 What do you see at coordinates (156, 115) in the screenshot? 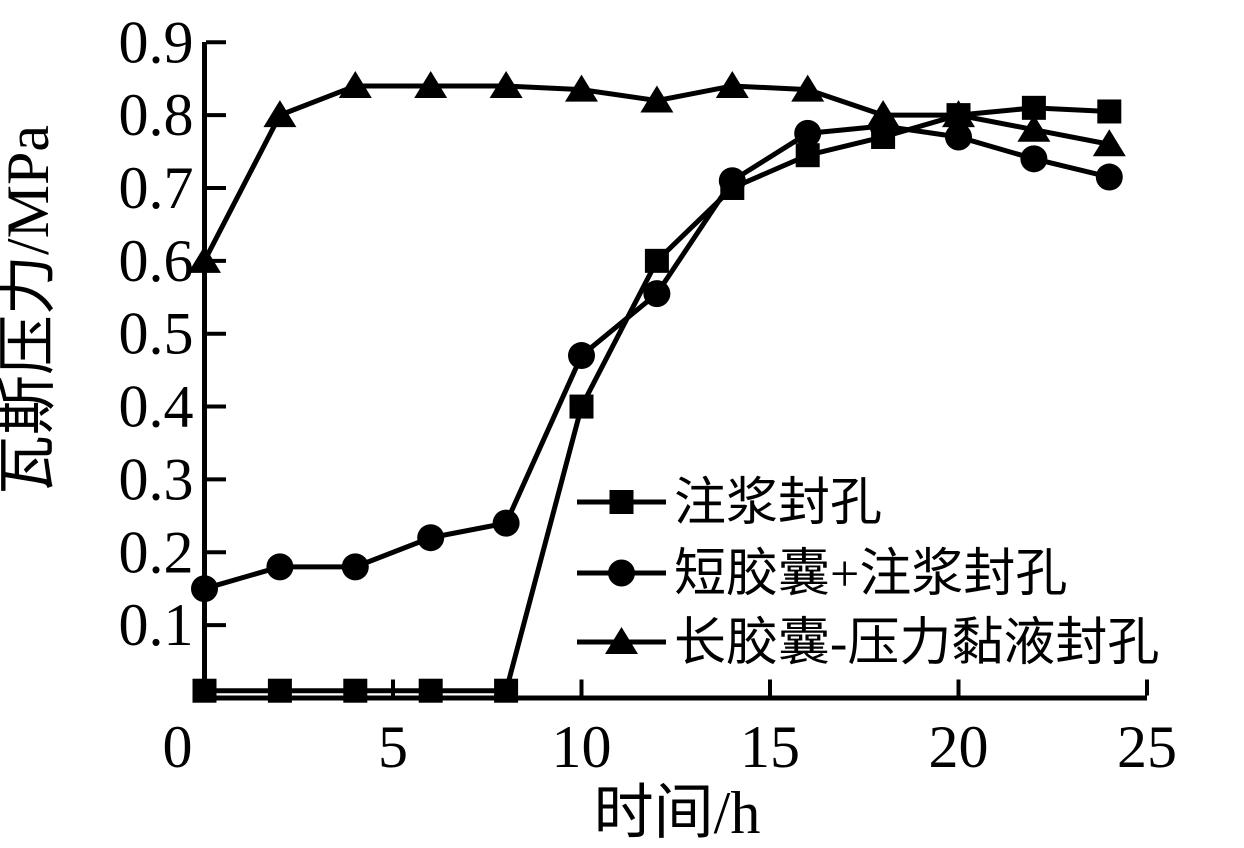
I see `y-tick-label: 0.8` at bounding box center [156, 115].